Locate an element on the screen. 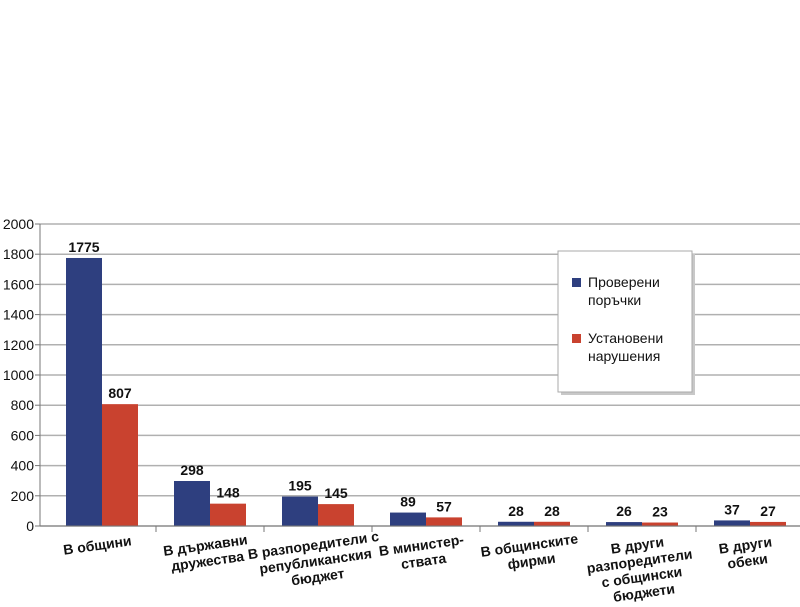  data-label: 37 is located at coordinates (732, 509).